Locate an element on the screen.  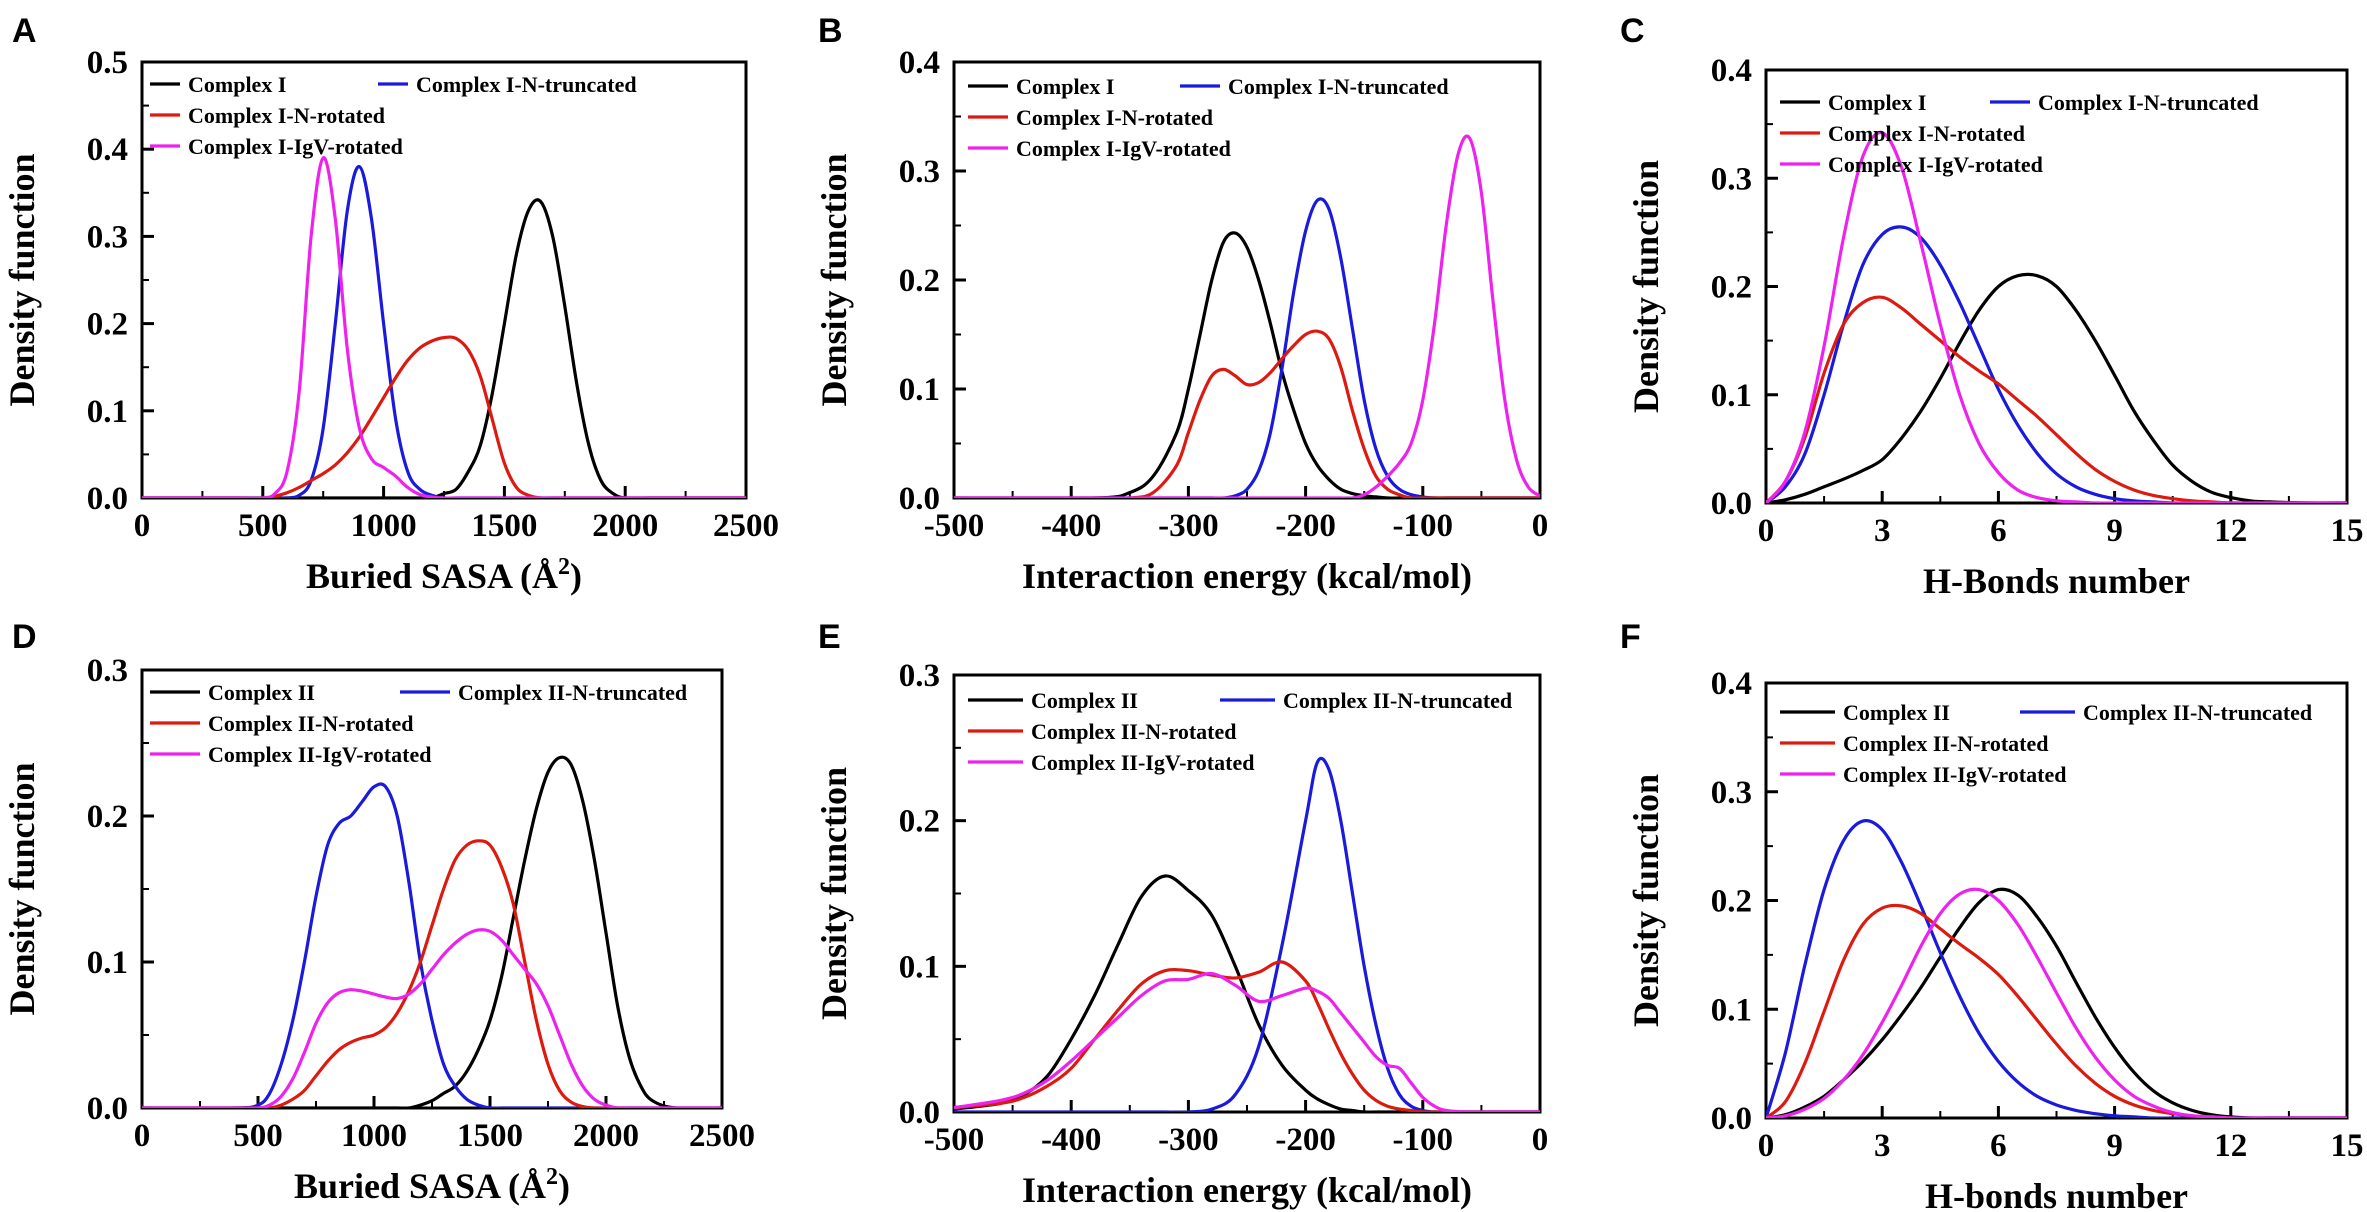
x-axis-label: Interaction energy (kcal/mol) is located at coordinates (1247, 1190).